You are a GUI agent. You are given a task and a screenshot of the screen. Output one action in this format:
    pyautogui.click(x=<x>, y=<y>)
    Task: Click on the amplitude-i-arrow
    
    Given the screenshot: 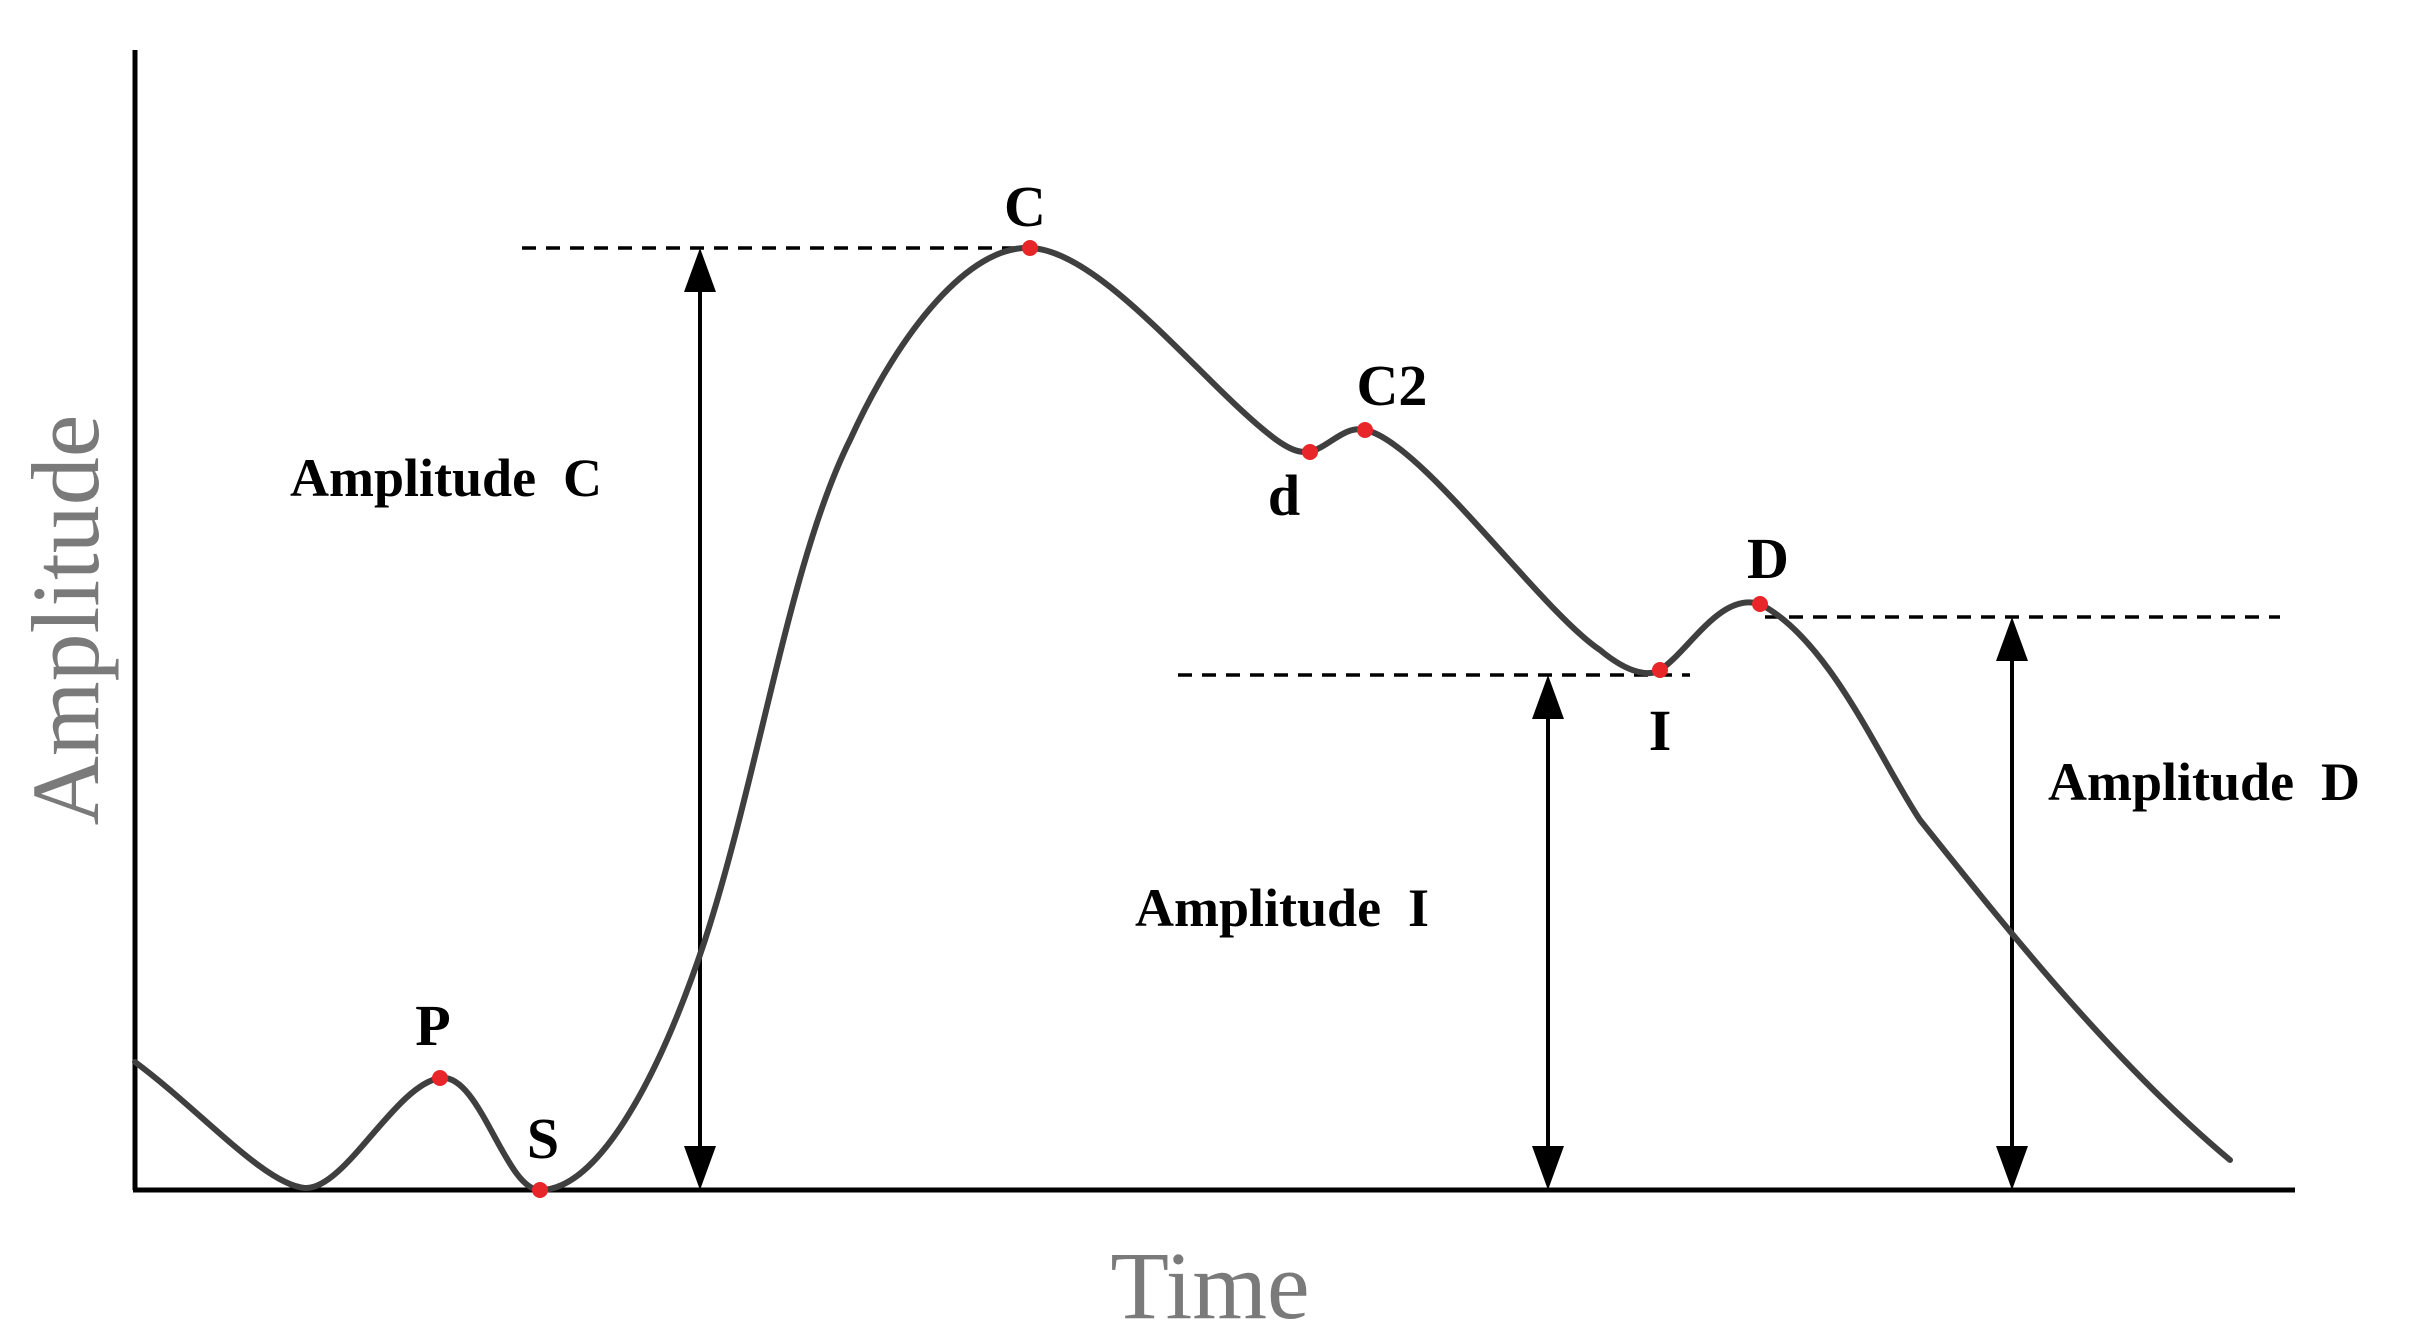 What is the action you would take?
    pyautogui.click(x=1548, y=932)
    